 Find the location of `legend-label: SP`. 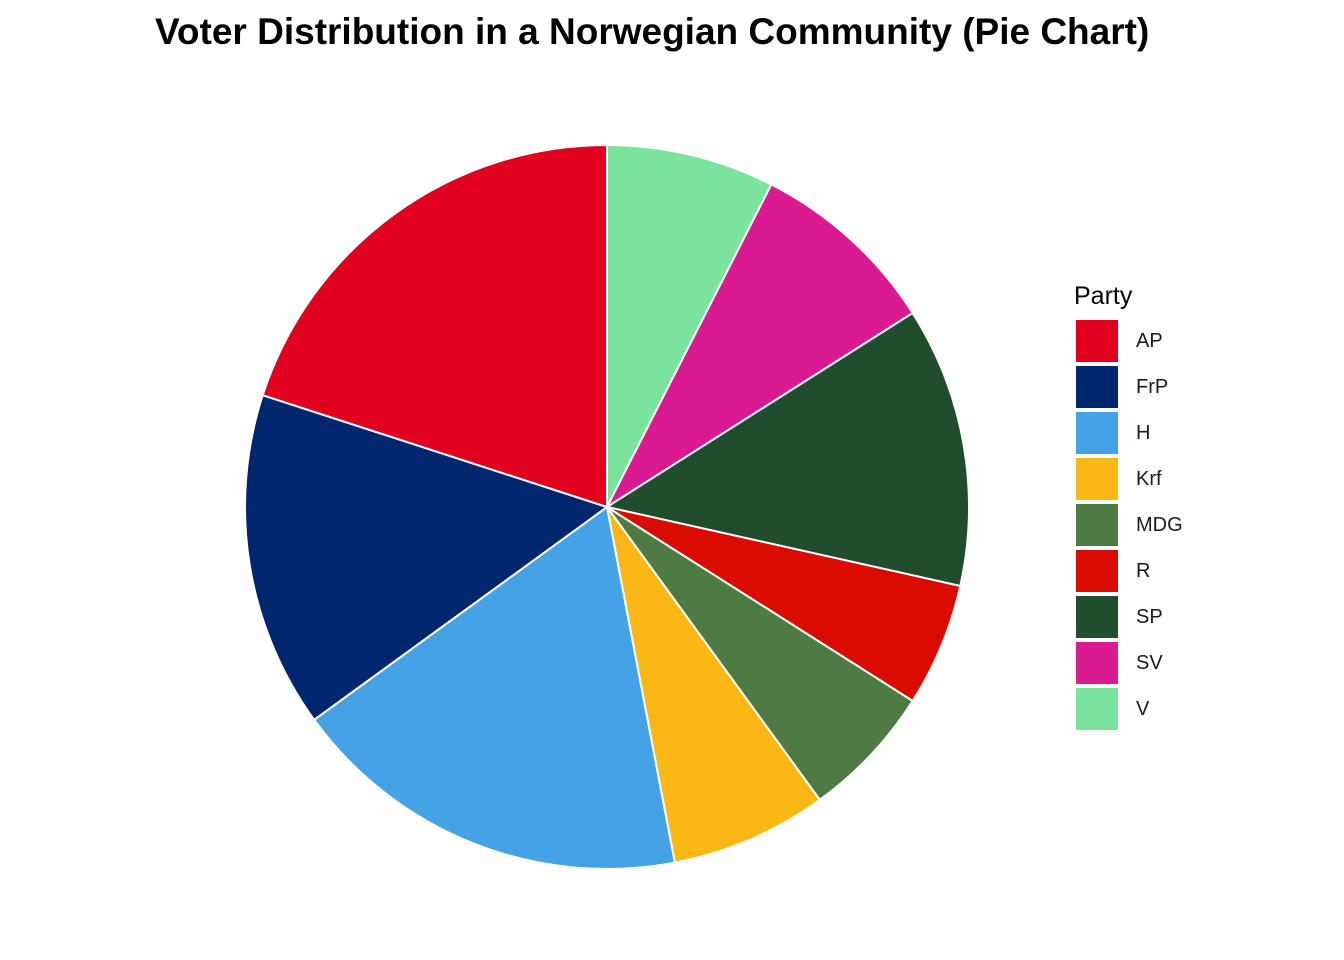

legend-label: SP is located at coordinates (1149, 616).